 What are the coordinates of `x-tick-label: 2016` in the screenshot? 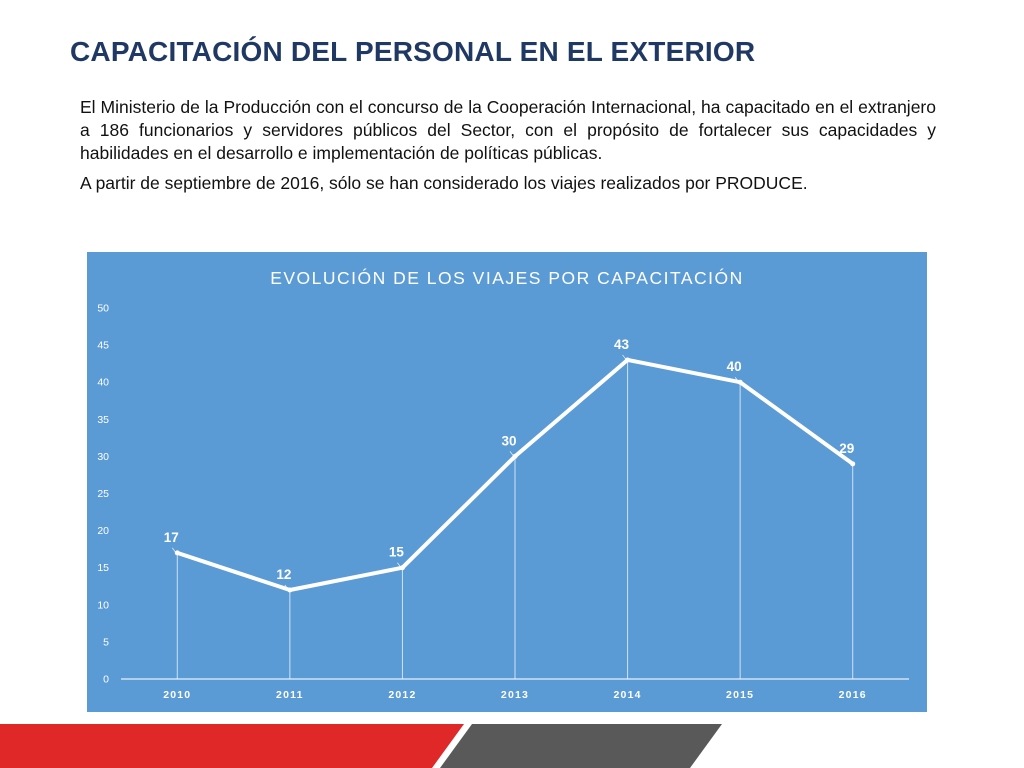 It's located at (853, 695).